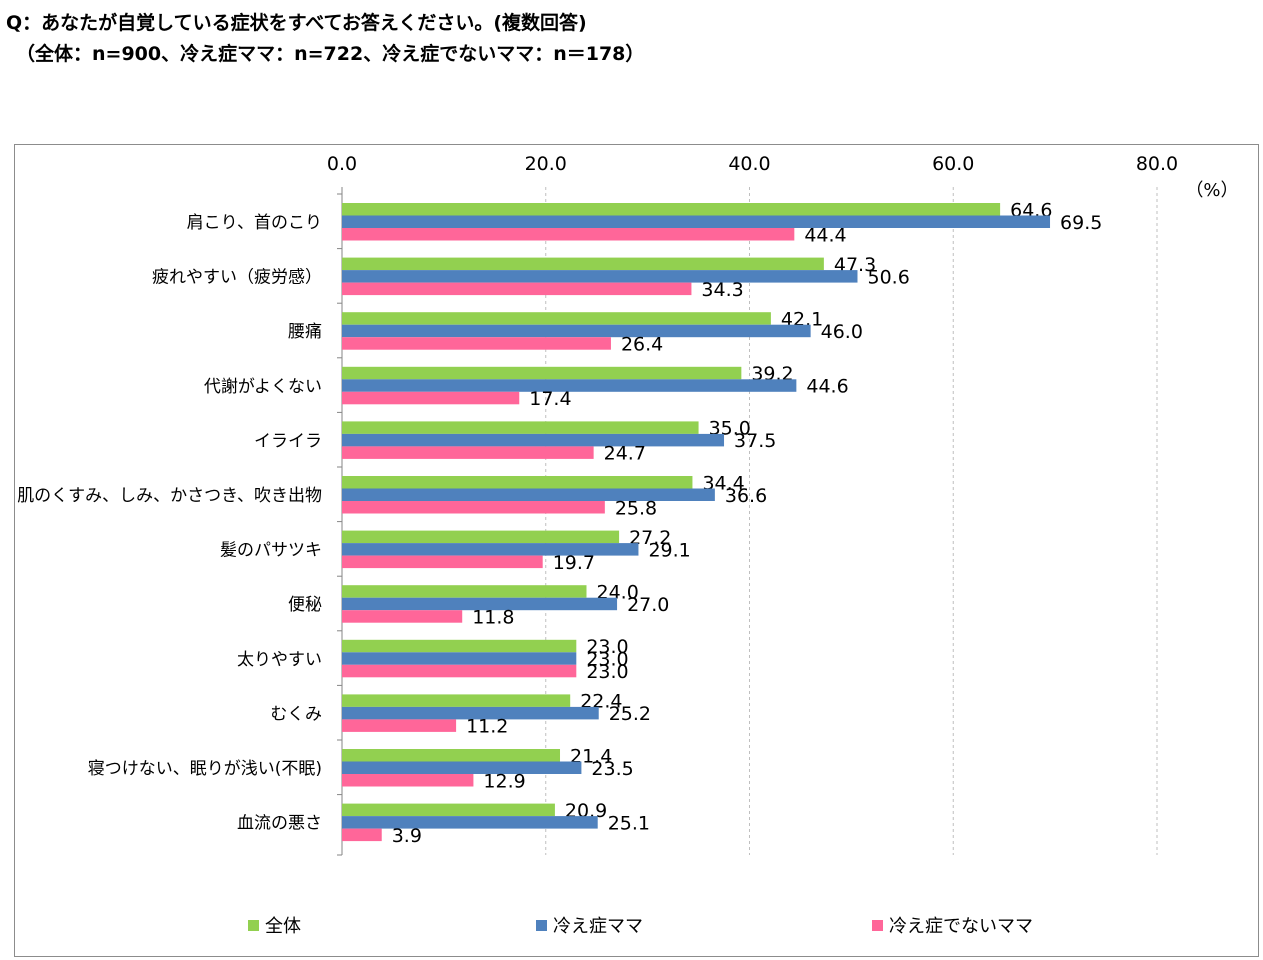 This screenshot has height=960, width=1263. What do you see at coordinates (407, 836) in the screenshot?
I see `data-label-notcold: 3.9` at bounding box center [407, 836].